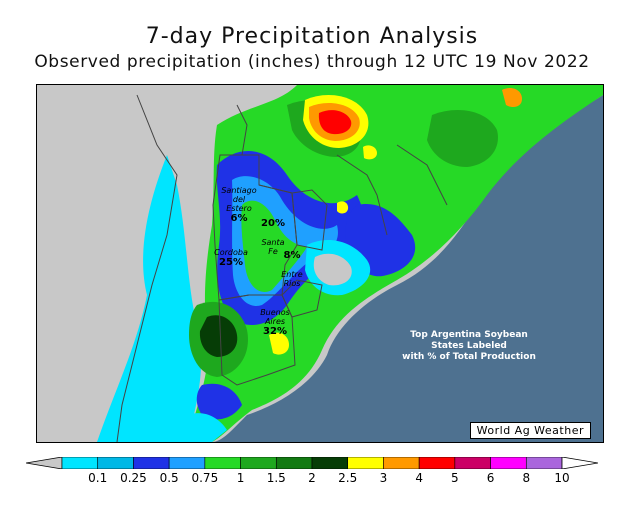  Describe the element at coordinates (530, 430) in the screenshot. I see `credit-label: World Ag Weather` at that location.